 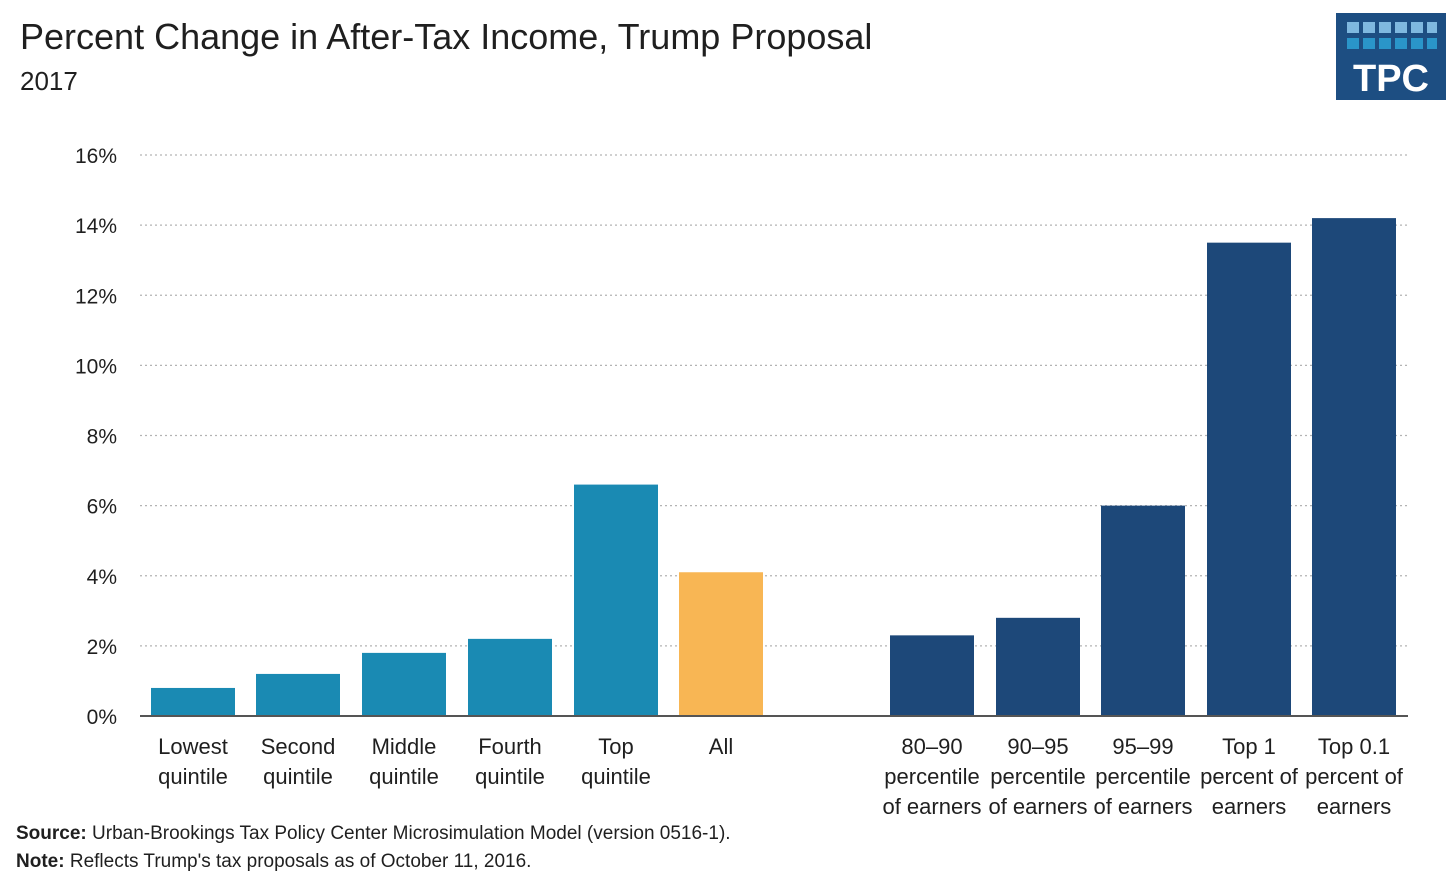 I want to click on x-tick-label: All, so click(x=721, y=746).